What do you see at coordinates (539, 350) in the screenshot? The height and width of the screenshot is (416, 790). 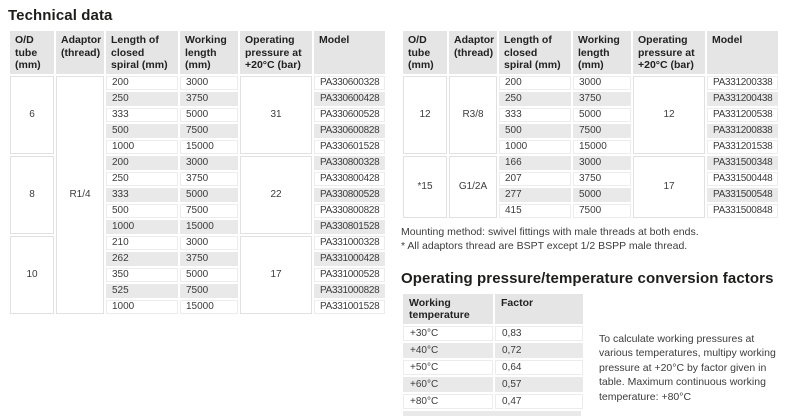 I see `factor-cell: 0,72` at bounding box center [539, 350].